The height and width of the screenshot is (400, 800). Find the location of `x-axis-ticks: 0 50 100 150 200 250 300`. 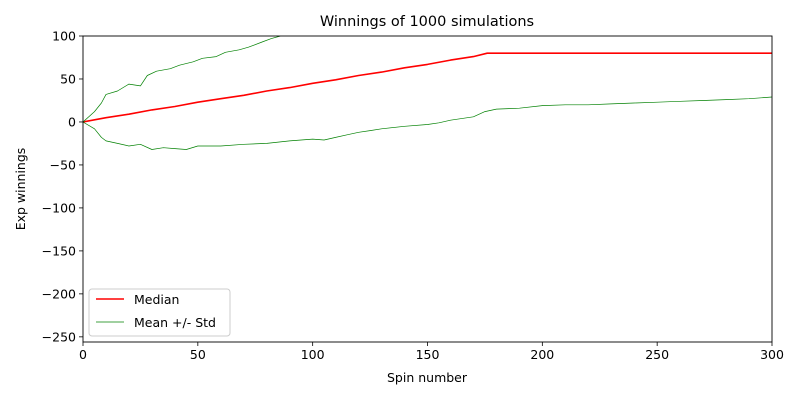

x-axis-ticks: 0 50 100 150 200 250 300 is located at coordinates (431, 352).